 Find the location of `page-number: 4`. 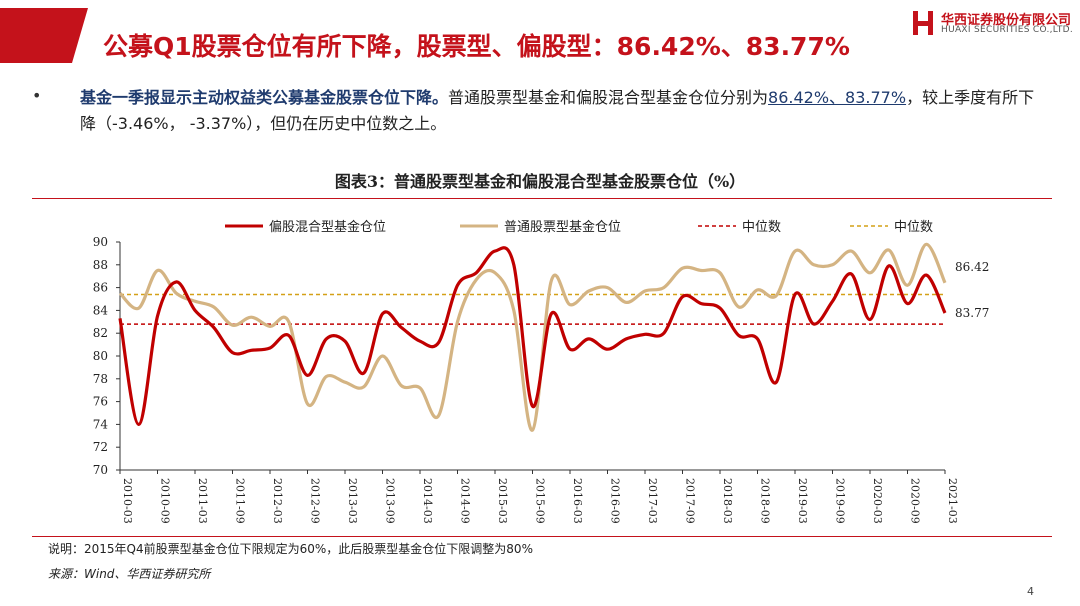

page-number: 4 is located at coordinates (1030, 591).